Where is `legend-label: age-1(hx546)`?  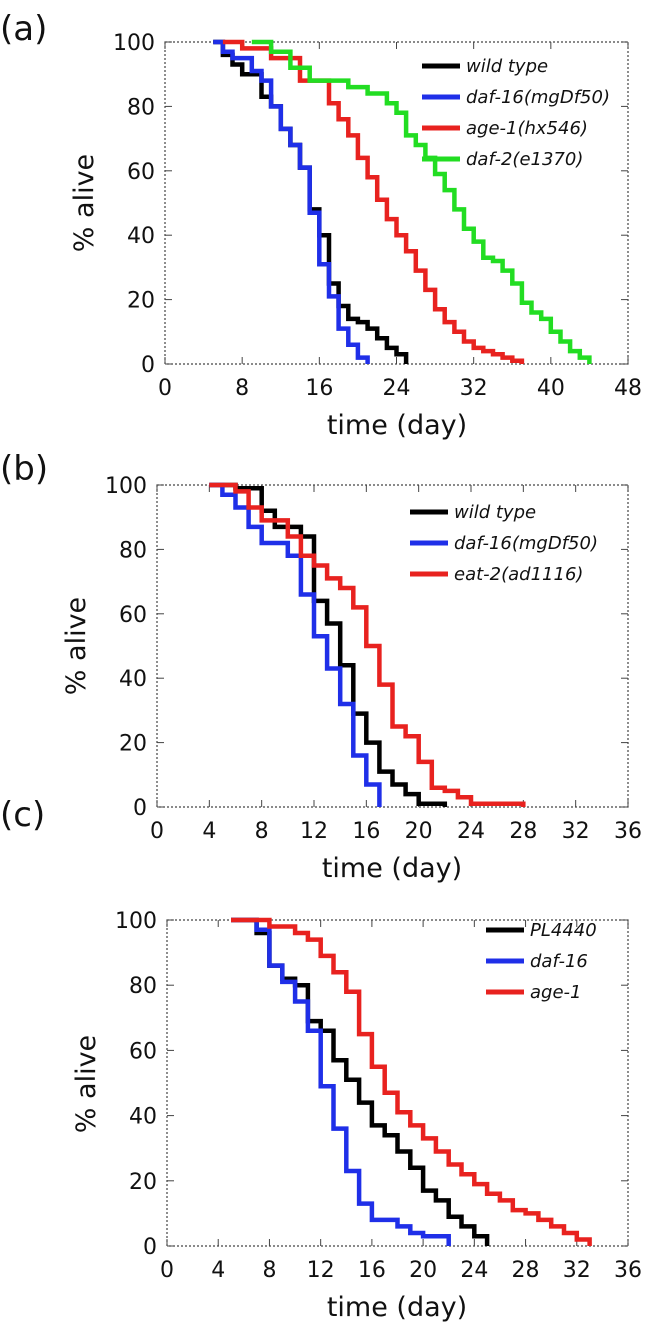
legend-label: age-1(hx546) is located at coordinates (527, 128).